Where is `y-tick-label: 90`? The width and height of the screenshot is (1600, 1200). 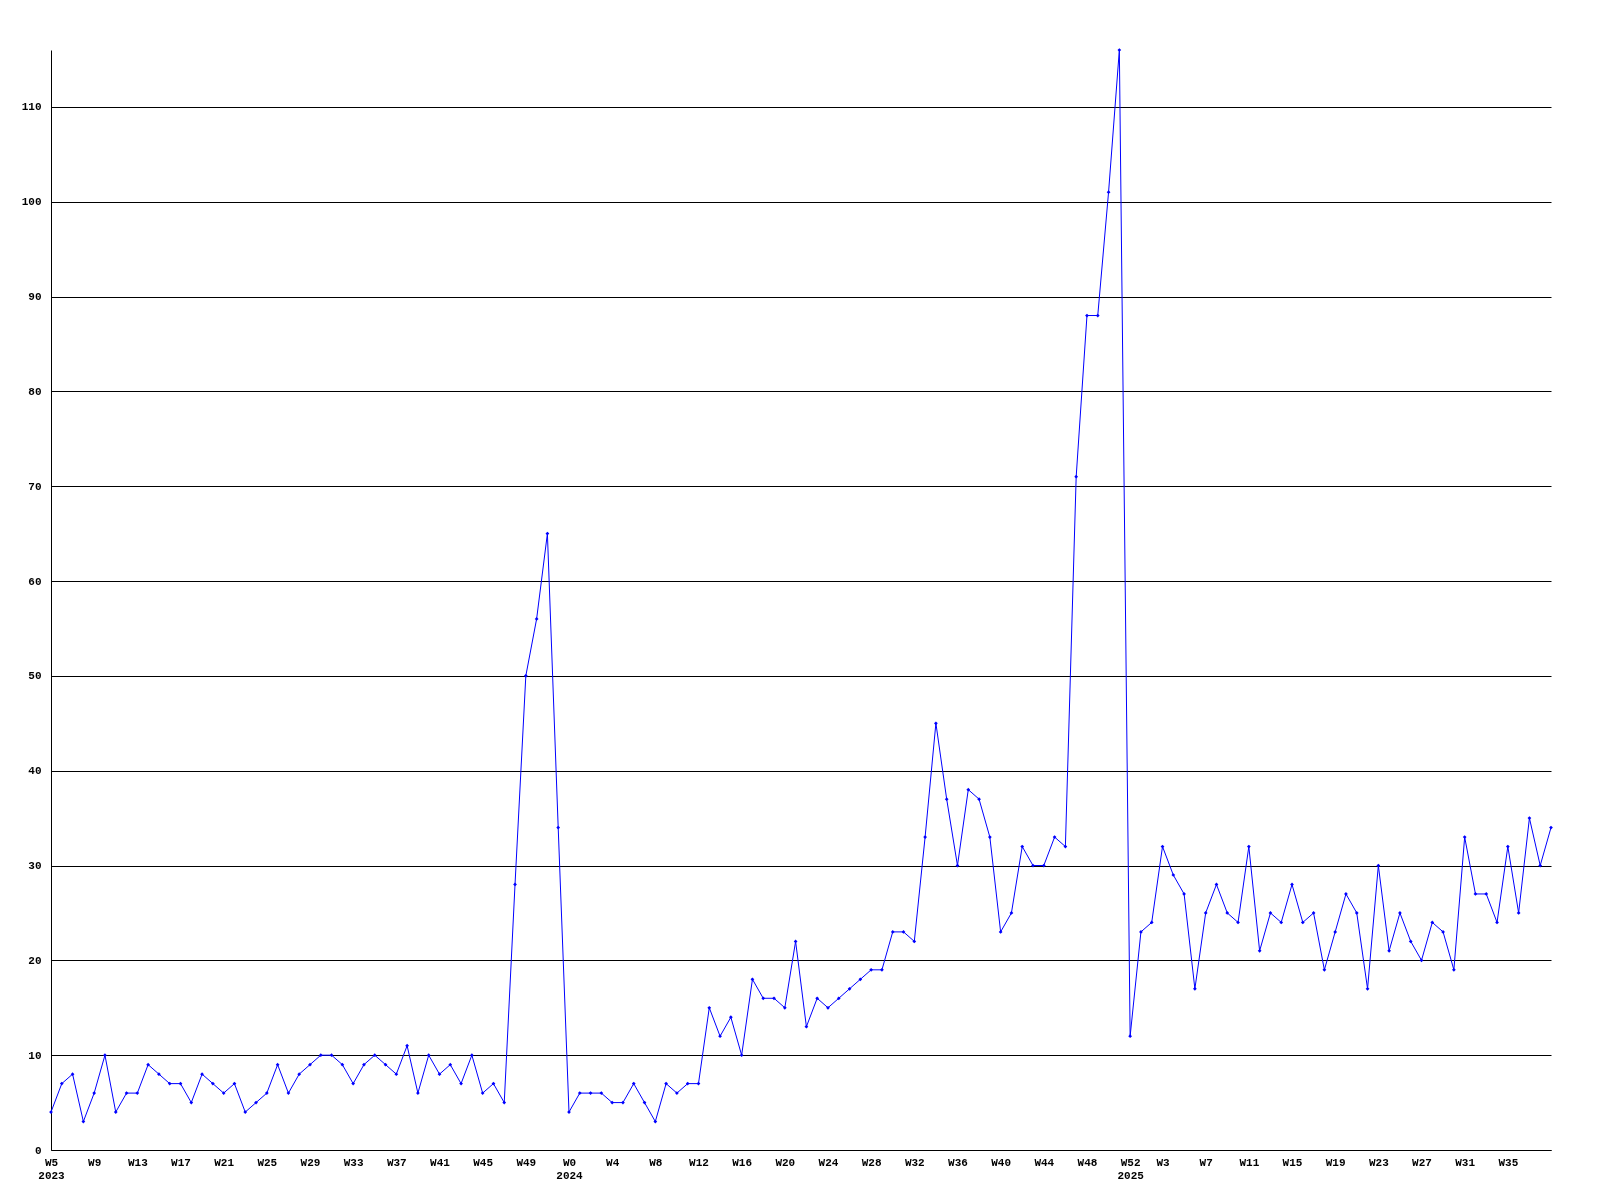
y-tick-label: 90 is located at coordinates (35, 297).